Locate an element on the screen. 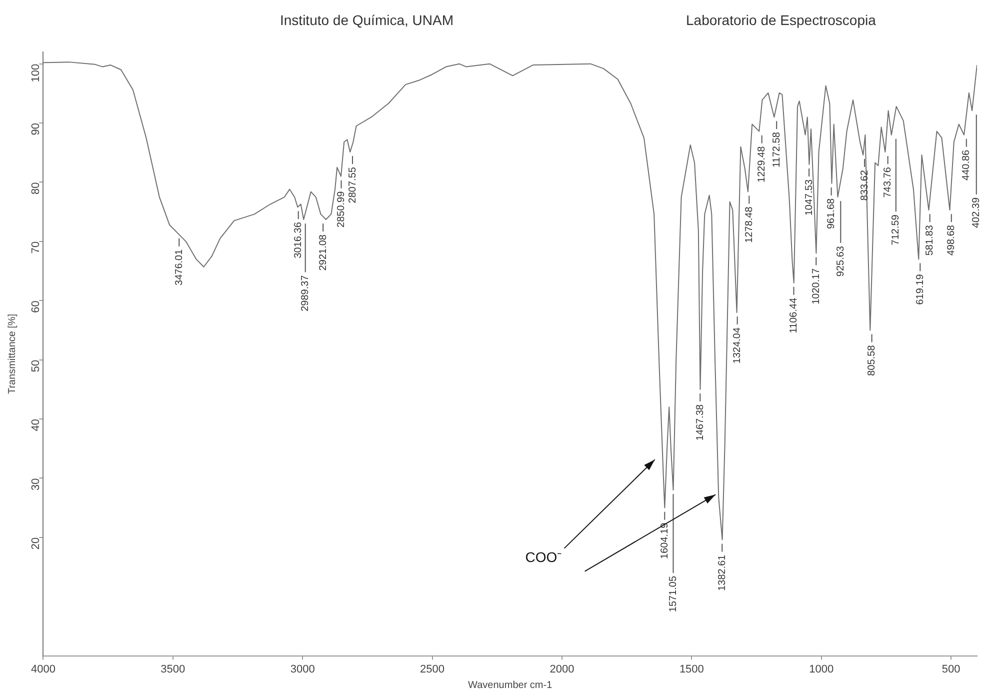 The image size is (985, 691). annotation: 402.39 is located at coordinates (976, 212).